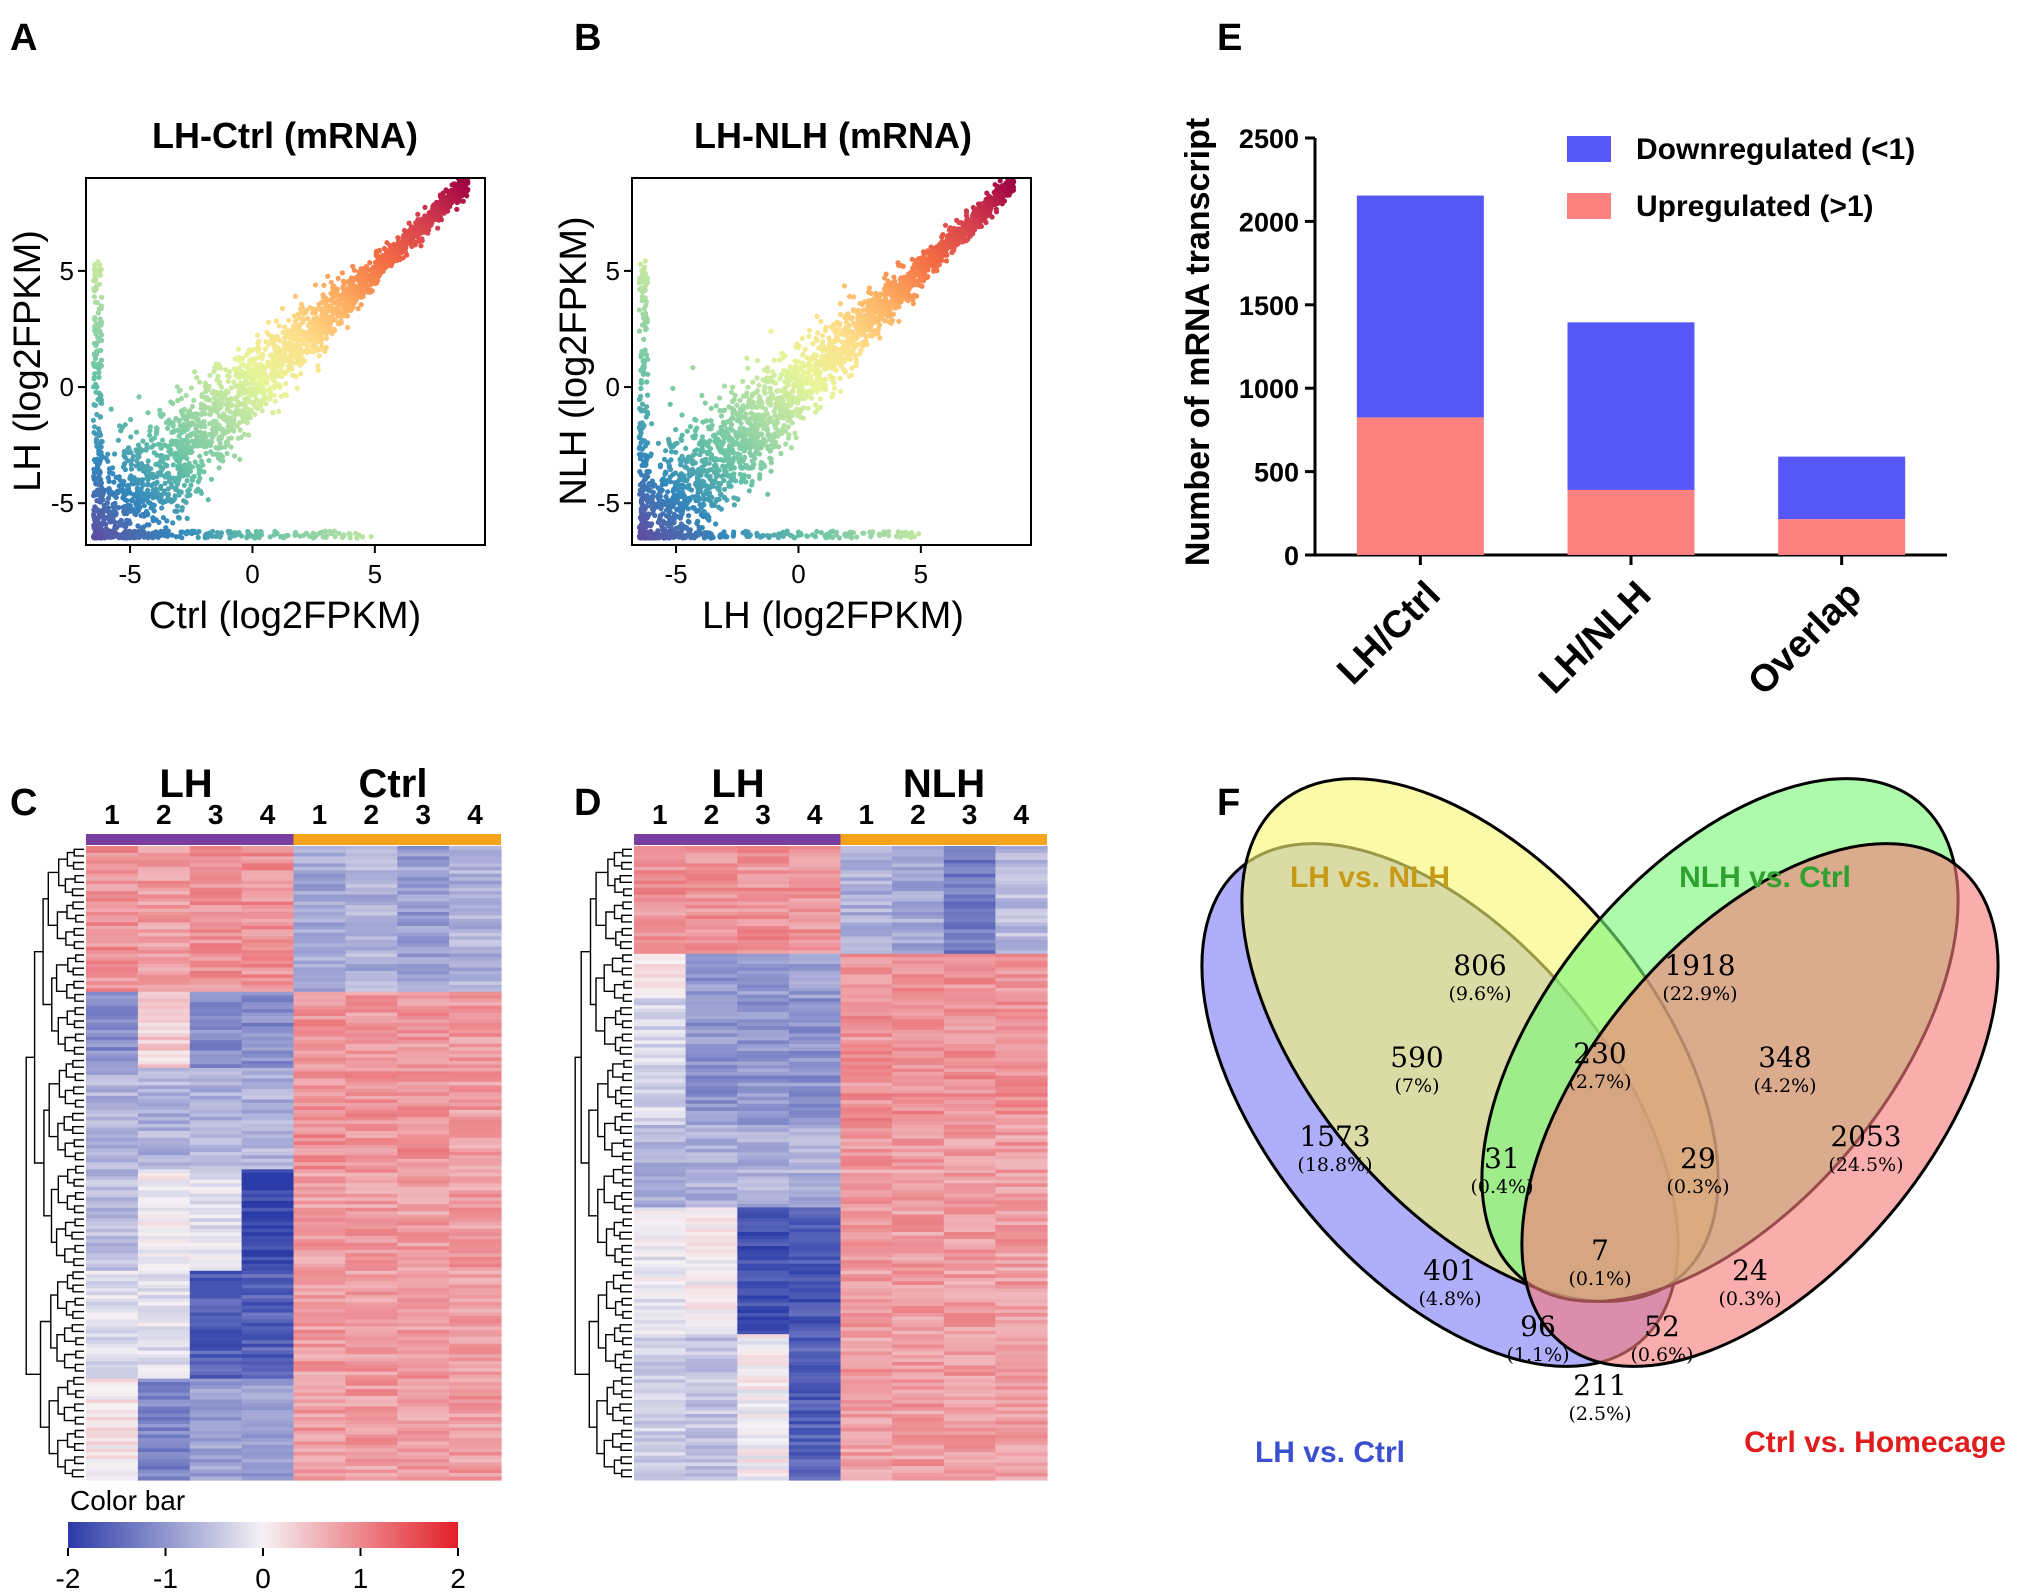  I want to click on scatter-a-ylabel: LH (log2FPKM), so click(28, 361).